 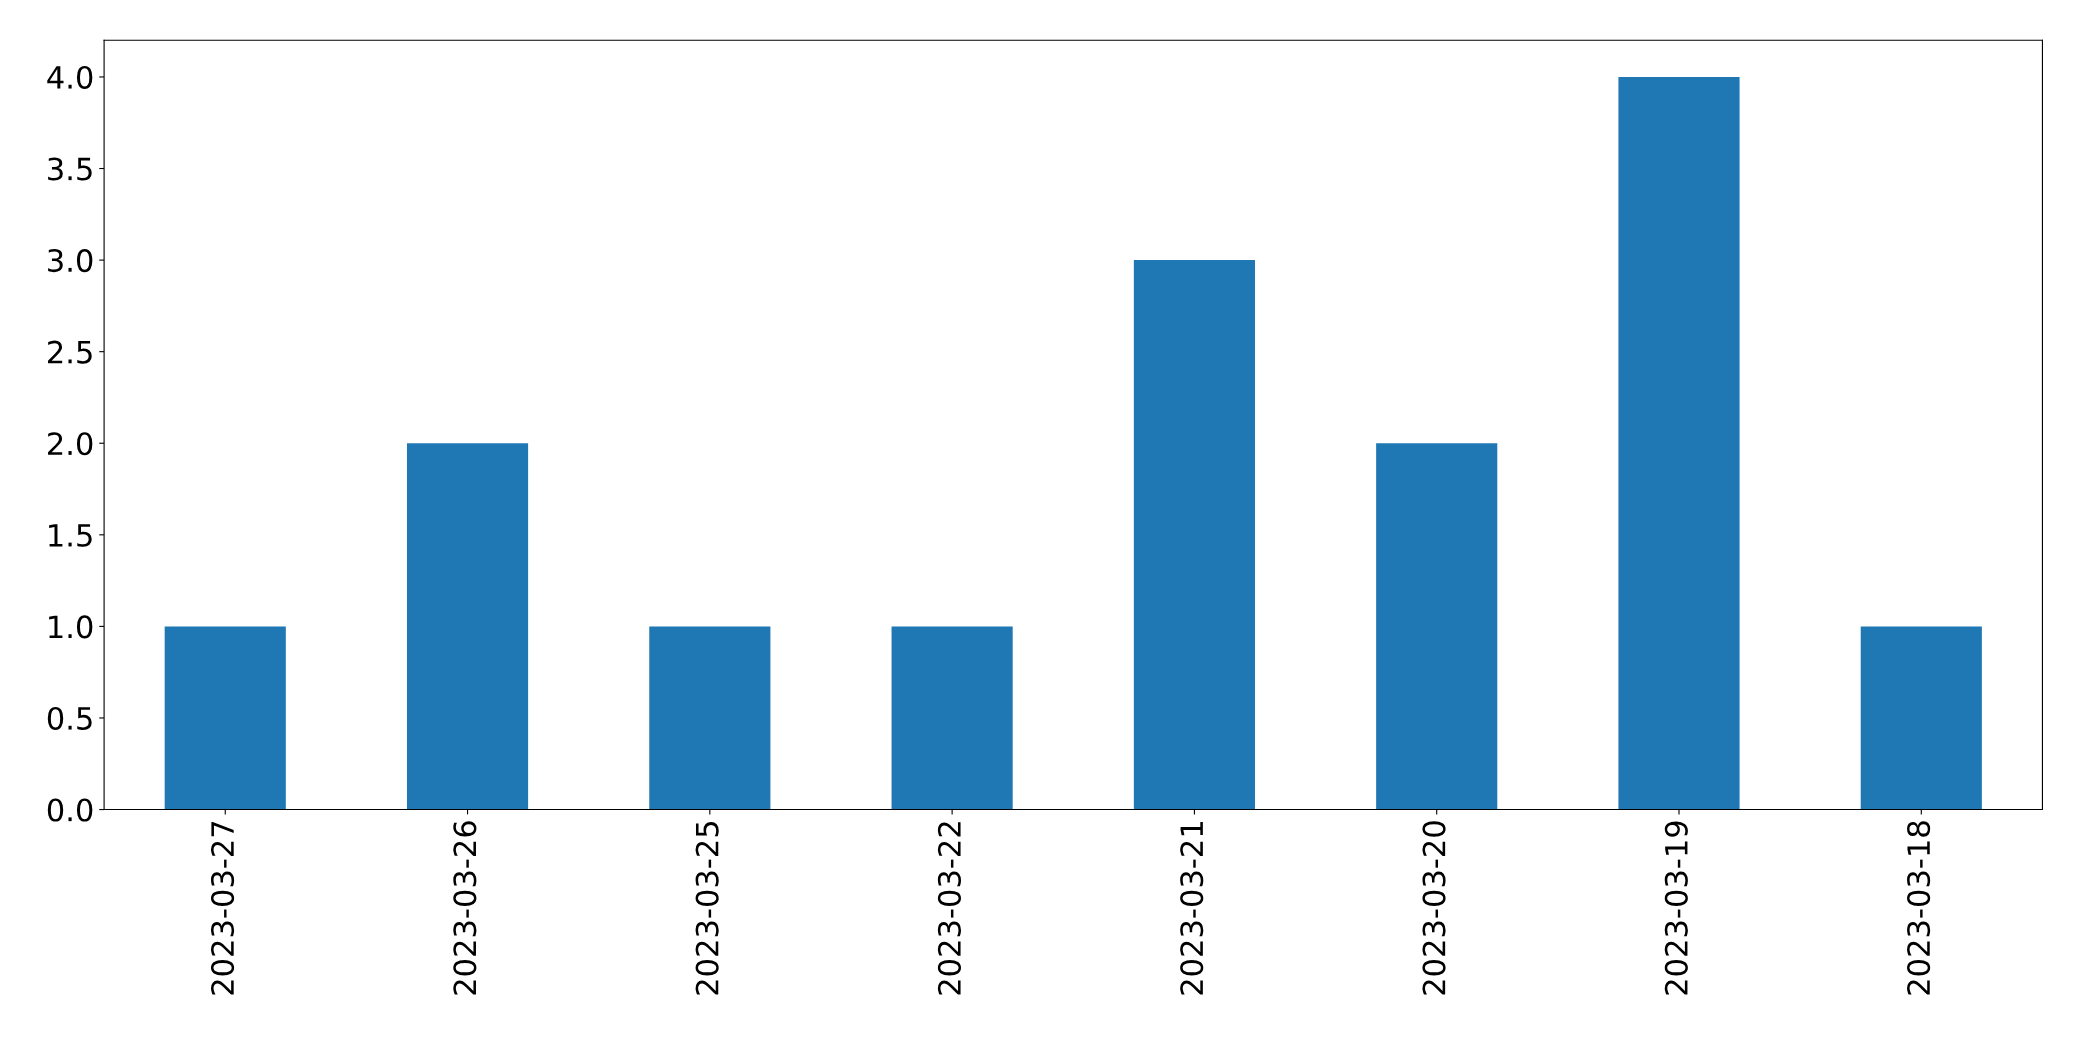 What do you see at coordinates (70, 77) in the screenshot?
I see `y-tick-label: 4.0` at bounding box center [70, 77].